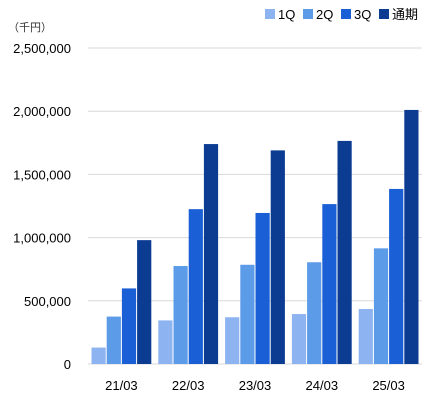 The image size is (430, 400). I want to click on legend-swatch-1Q, so click(270, 14).